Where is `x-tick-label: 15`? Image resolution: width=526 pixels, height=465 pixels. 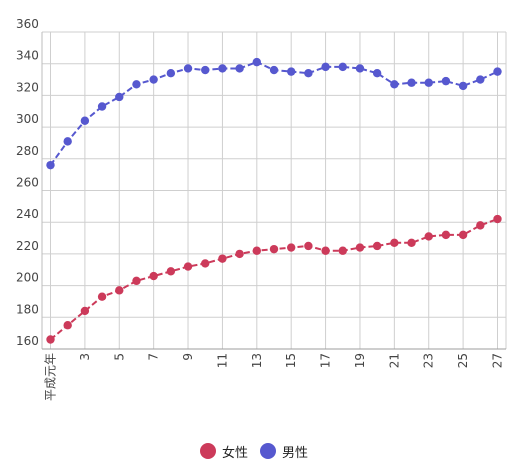
x-tick-label: 15 is located at coordinates (291, 360).